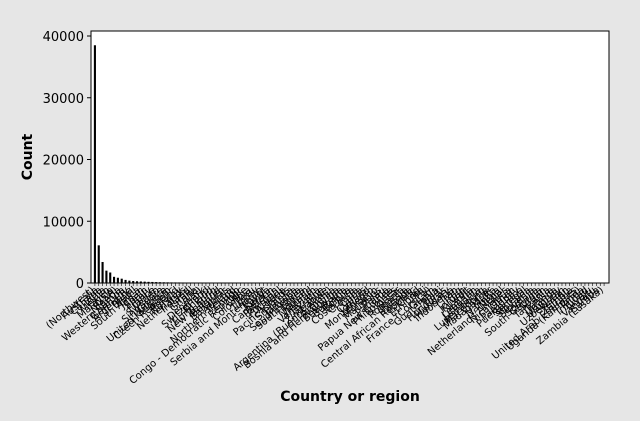 The height and width of the screenshot is (421, 640). Describe the element at coordinates (350, 397) in the screenshot. I see `x-axis-title: Country or region` at that location.